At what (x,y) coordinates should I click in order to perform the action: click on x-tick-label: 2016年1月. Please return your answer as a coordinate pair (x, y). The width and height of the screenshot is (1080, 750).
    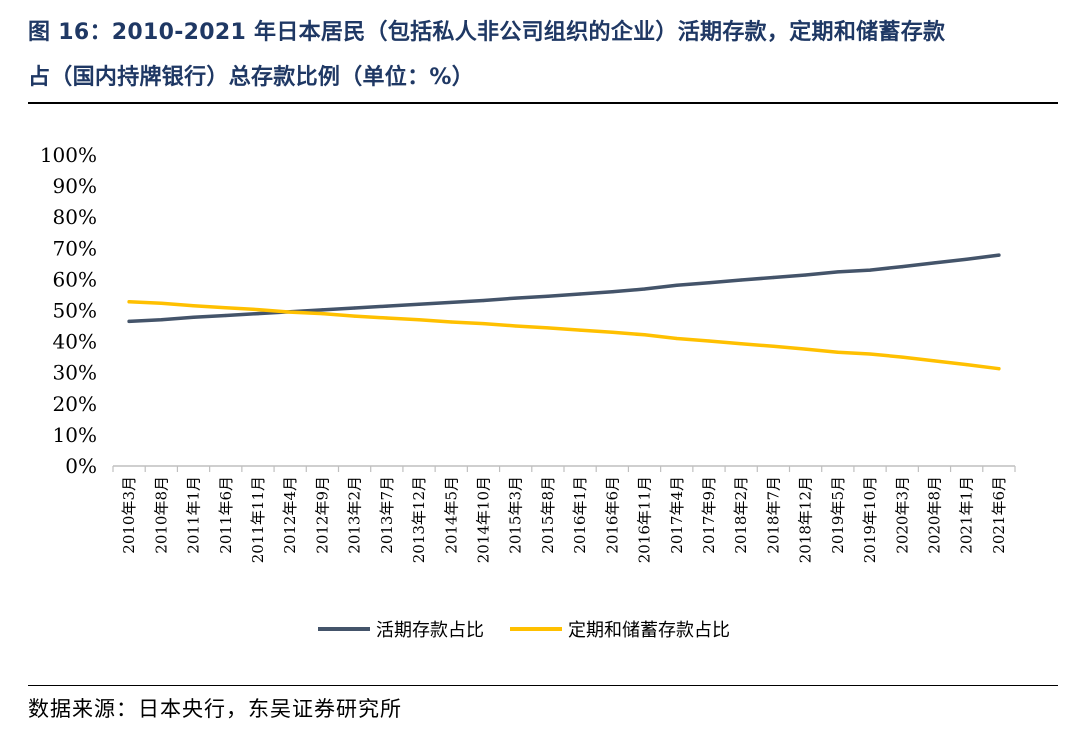
    Looking at the image, I should click on (580, 515).